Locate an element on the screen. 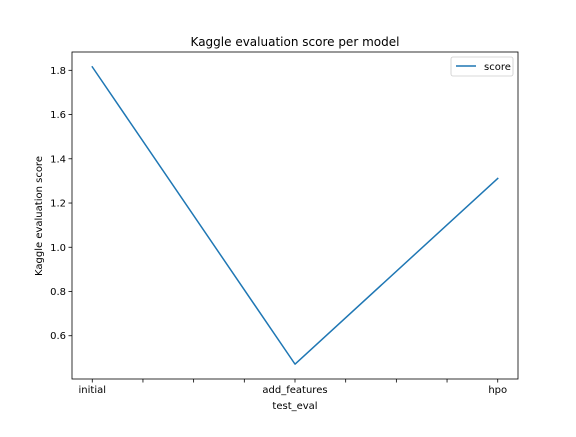 This screenshot has height=437, width=576. y-tick-label: 1.4 is located at coordinates (58, 159).